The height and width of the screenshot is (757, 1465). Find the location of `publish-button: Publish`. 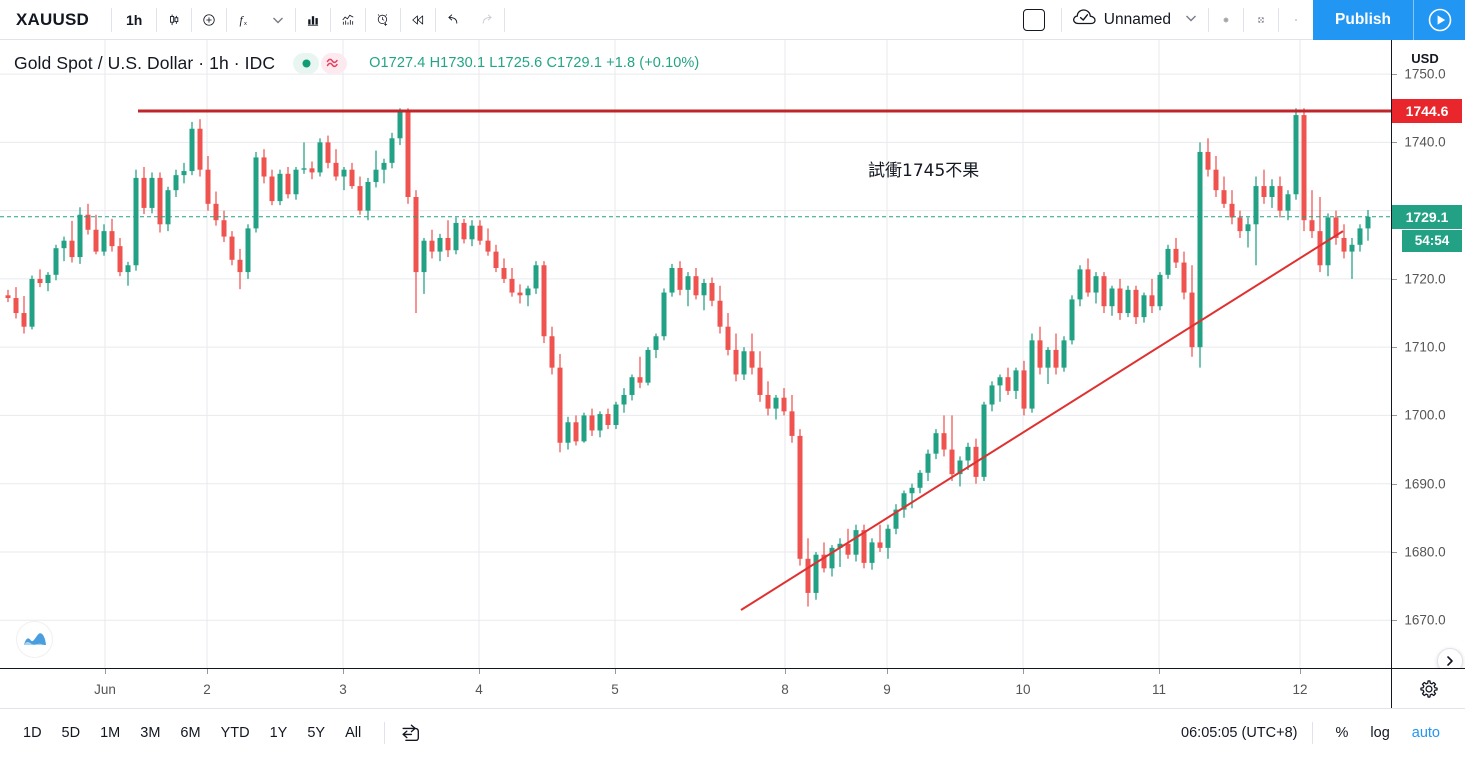

publish-button: Publish is located at coordinates (1363, 20).